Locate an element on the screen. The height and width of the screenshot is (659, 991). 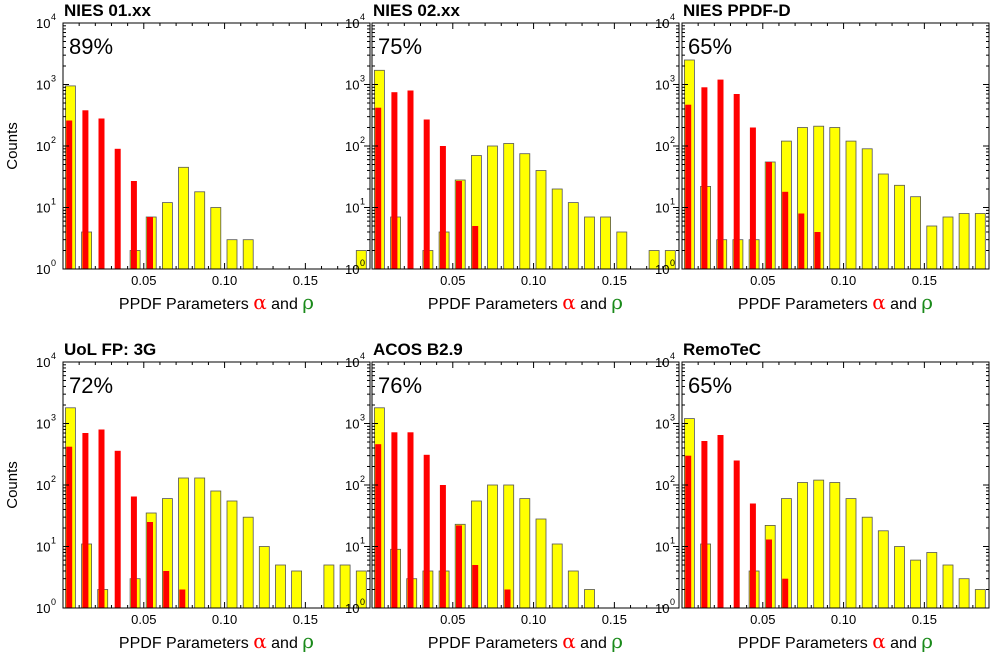
panel-title: NIES 02.xx is located at coordinates (416, 10).